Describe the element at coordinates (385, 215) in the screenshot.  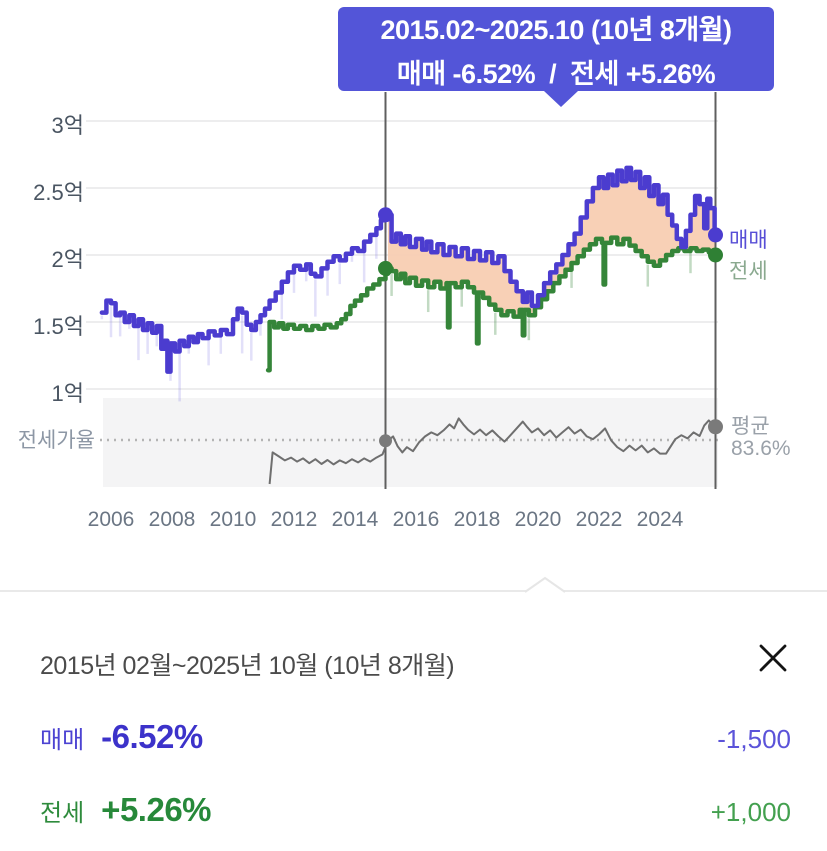
I see `maemae-start-dot` at that location.